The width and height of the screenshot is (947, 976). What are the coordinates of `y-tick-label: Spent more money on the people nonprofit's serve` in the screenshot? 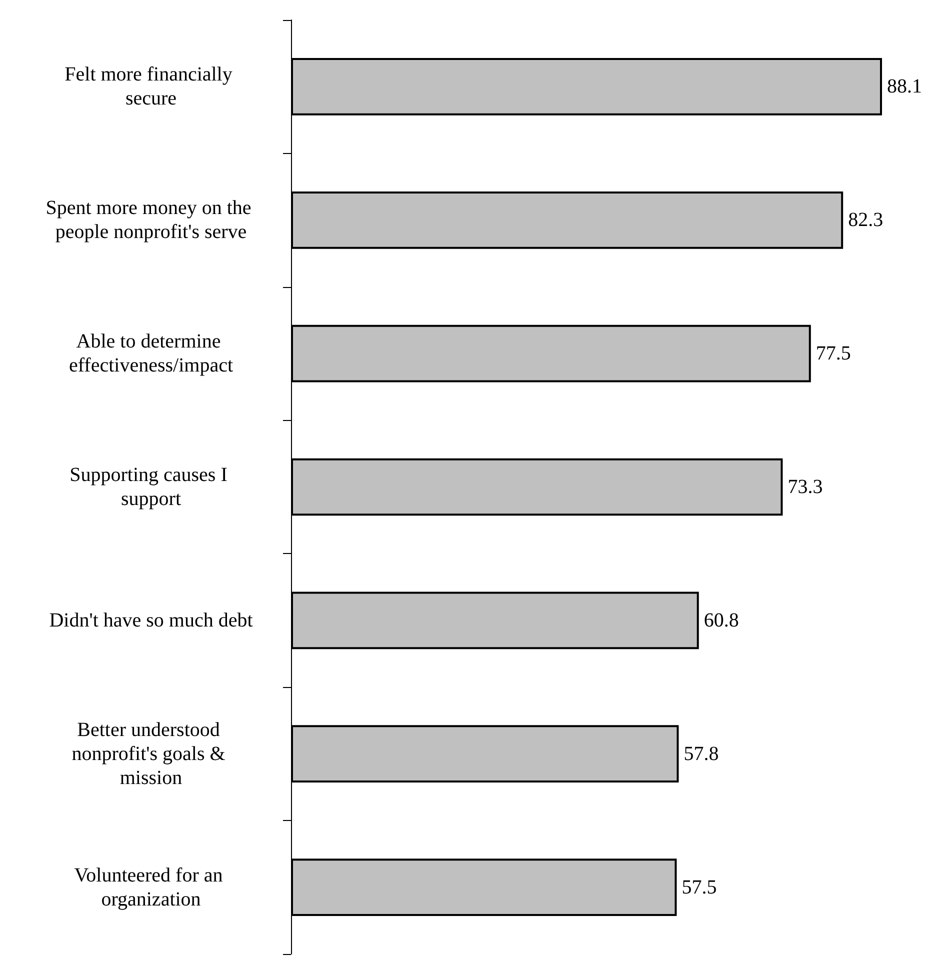 It's located at (151, 220).